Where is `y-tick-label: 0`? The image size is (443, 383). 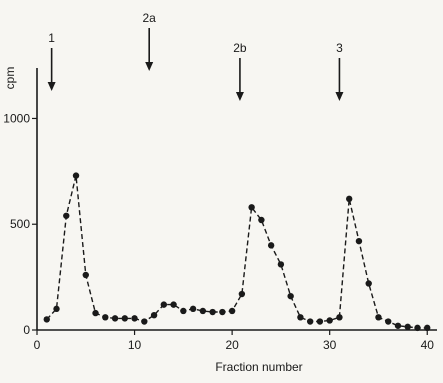 y-tick-label: 0 is located at coordinates (26, 330).